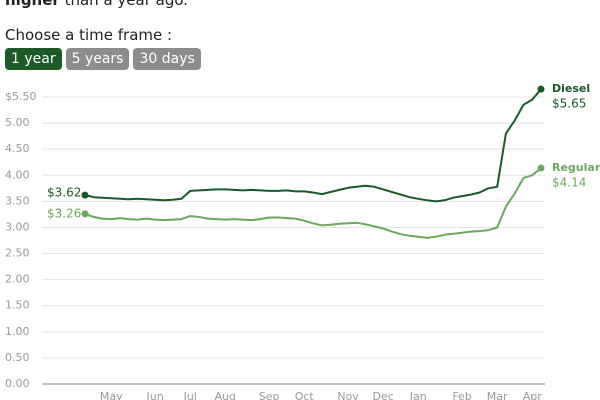 The height and width of the screenshot is (400, 600). What do you see at coordinates (269, 395) in the screenshot?
I see `x-tick-label: Sep` at bounding box center [269, 395].